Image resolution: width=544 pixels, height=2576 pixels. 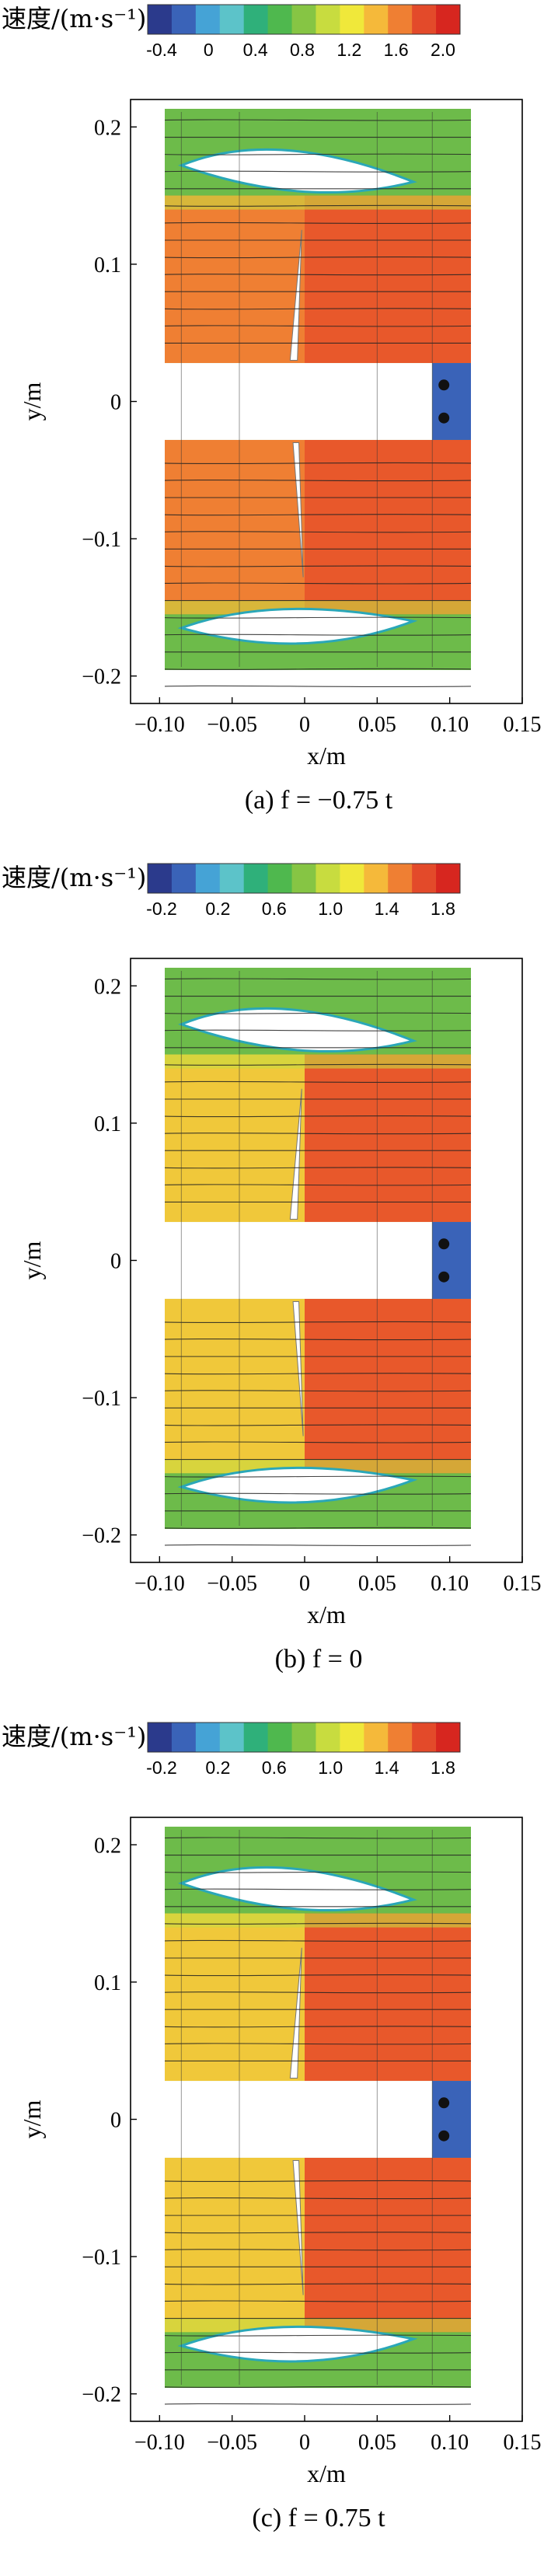 I want to click on panel-caption: (c) f = 0.75 t, so click(x=318, y=2518).